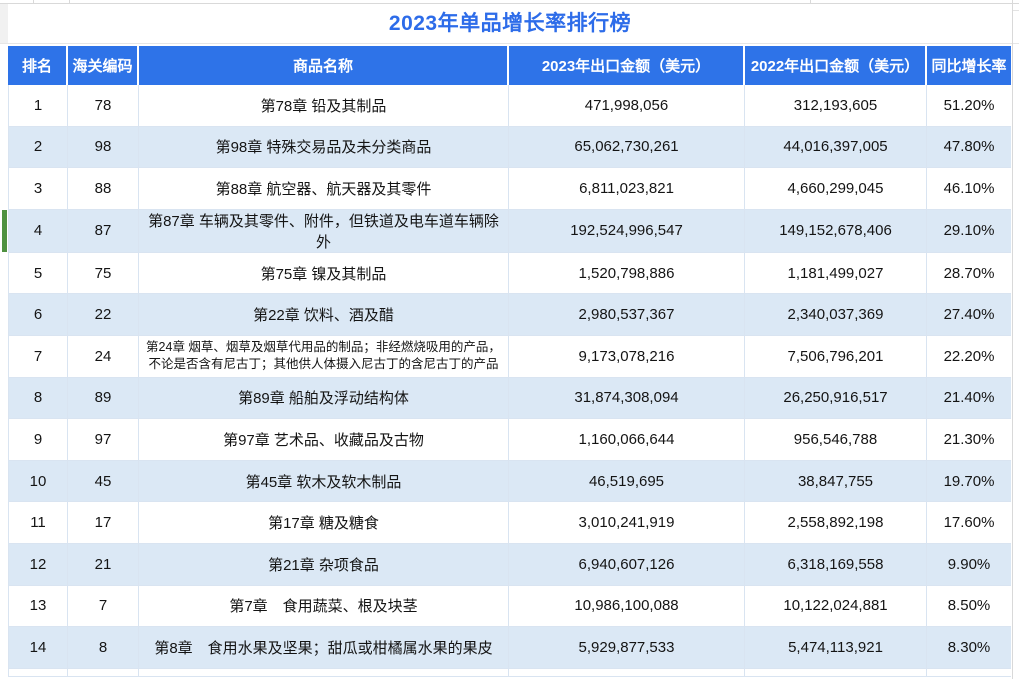 This screenshot has height=679, width=1019. I want to click on table-cell: 21, so click(103, 564).